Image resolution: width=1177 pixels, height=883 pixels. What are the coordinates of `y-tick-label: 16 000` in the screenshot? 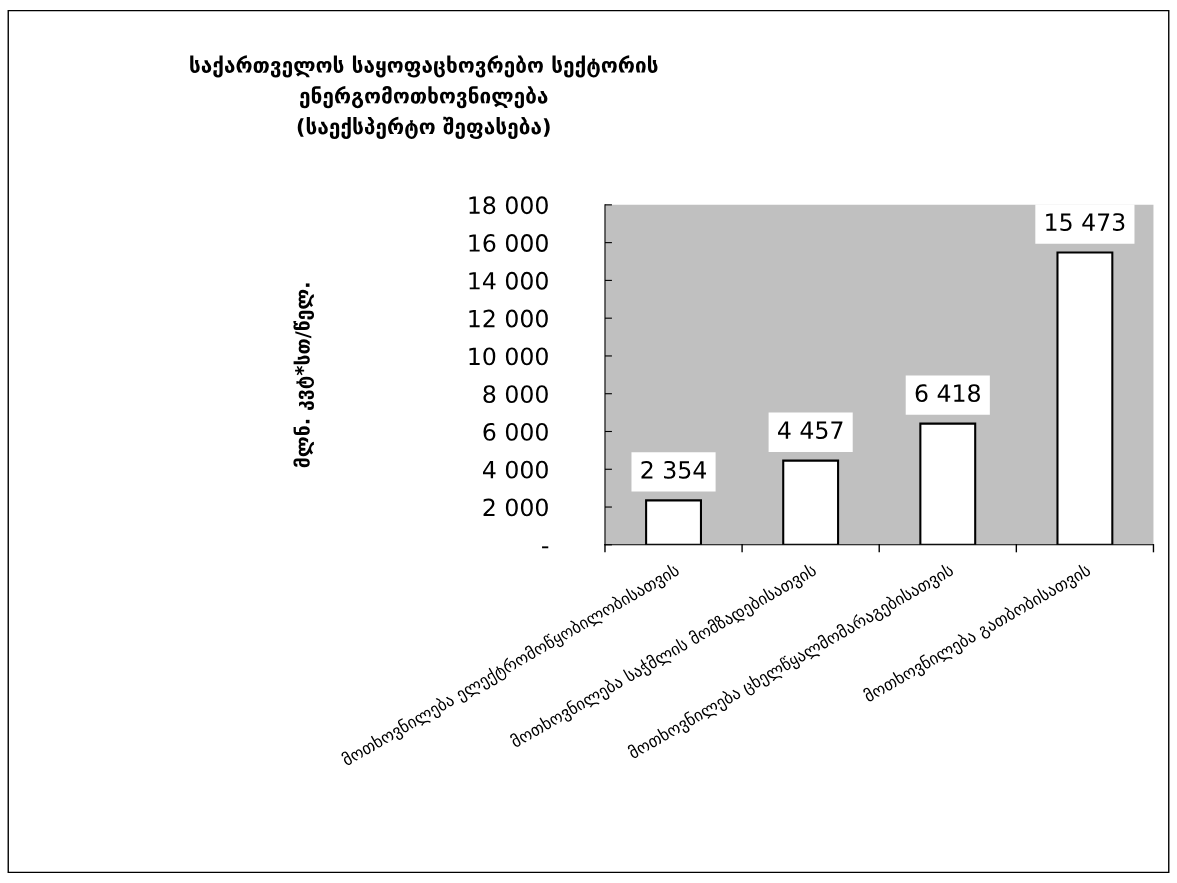 It's located at (508, 243).